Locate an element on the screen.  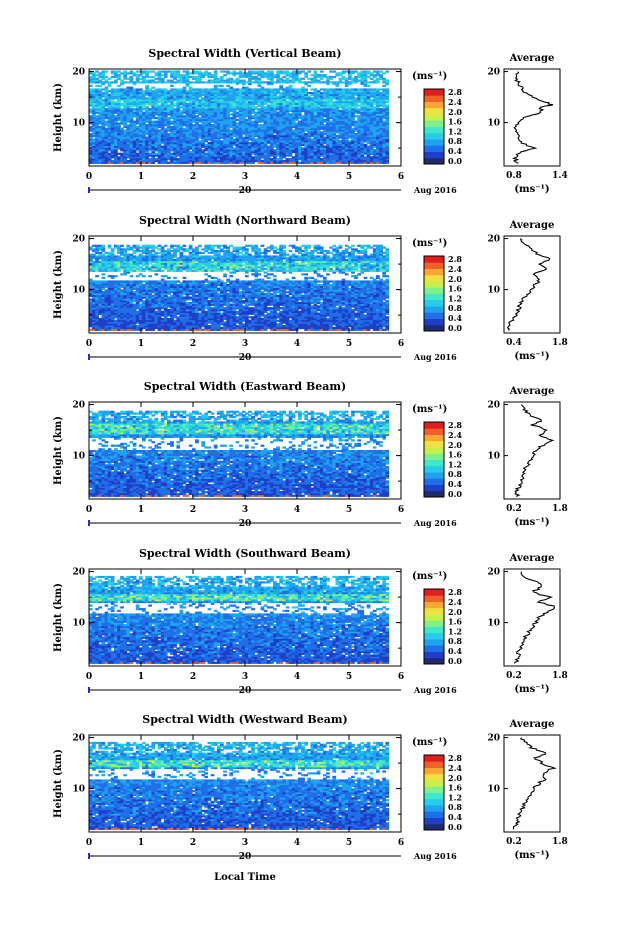
avg-x-tick-label: 1.8 is located at coordinates (560, 676).